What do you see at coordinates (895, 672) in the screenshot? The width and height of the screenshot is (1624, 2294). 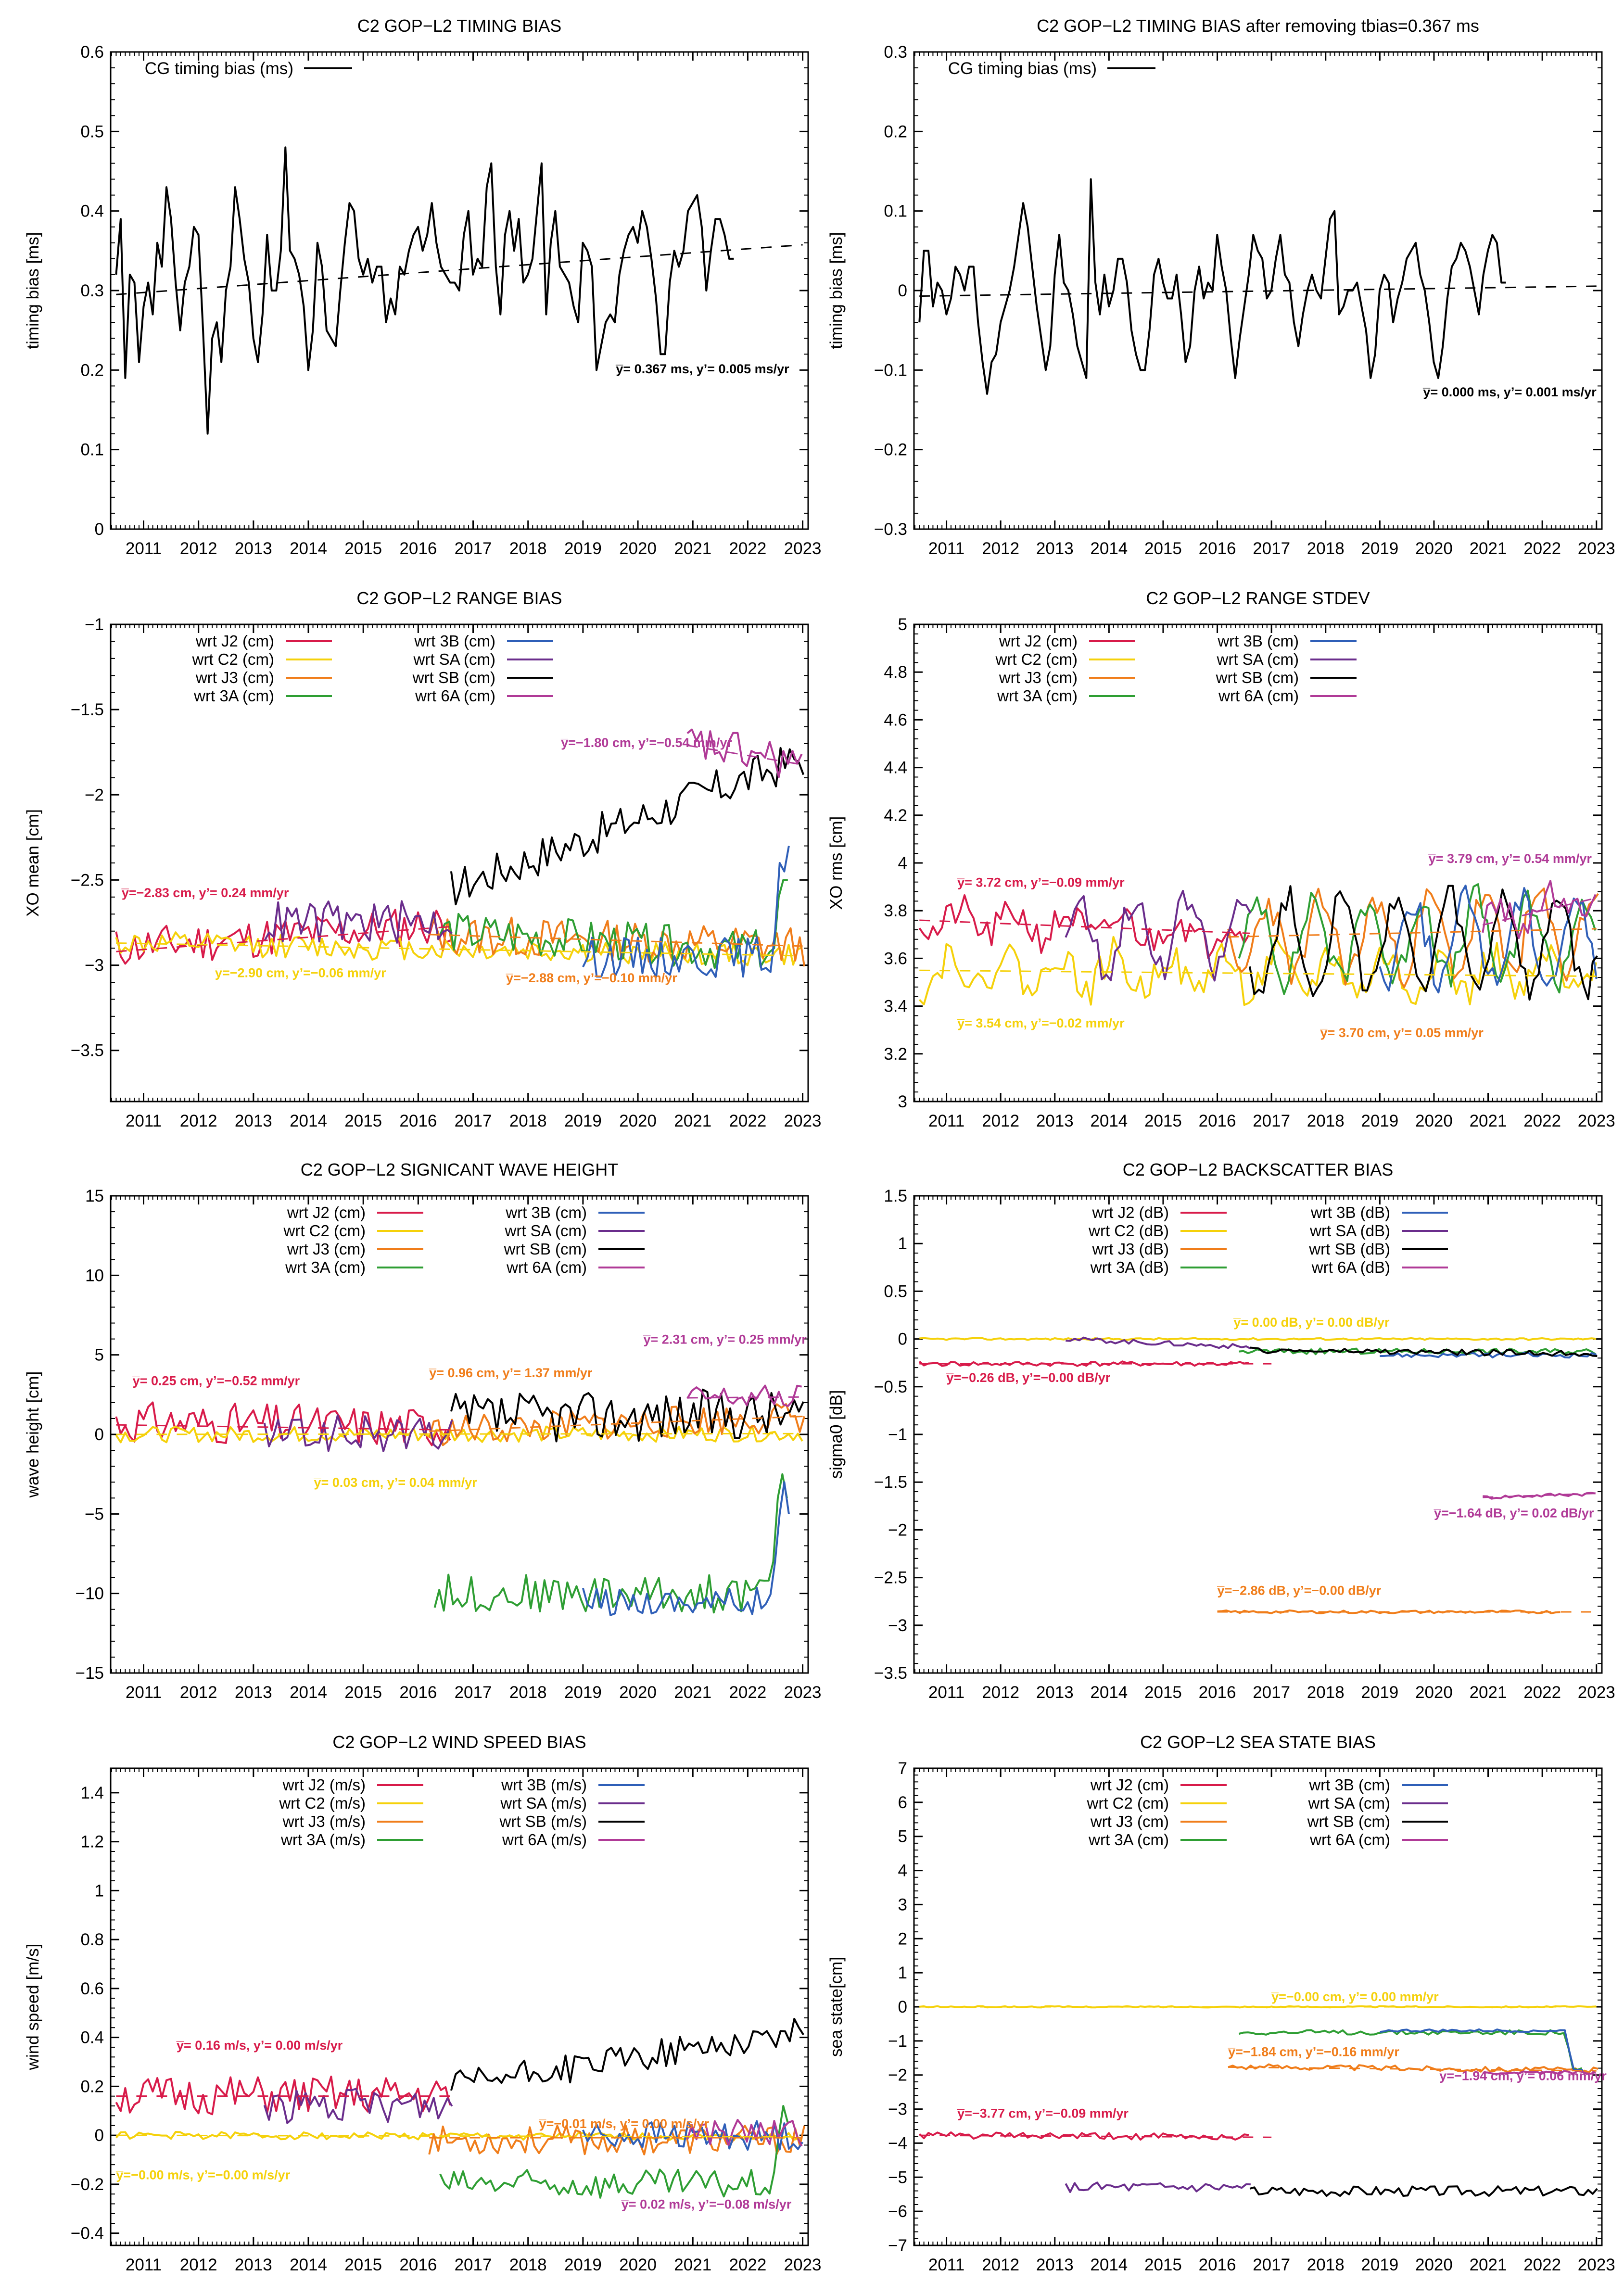 I see `y-tick-label: 4.8` at bounding box center [895, 672].